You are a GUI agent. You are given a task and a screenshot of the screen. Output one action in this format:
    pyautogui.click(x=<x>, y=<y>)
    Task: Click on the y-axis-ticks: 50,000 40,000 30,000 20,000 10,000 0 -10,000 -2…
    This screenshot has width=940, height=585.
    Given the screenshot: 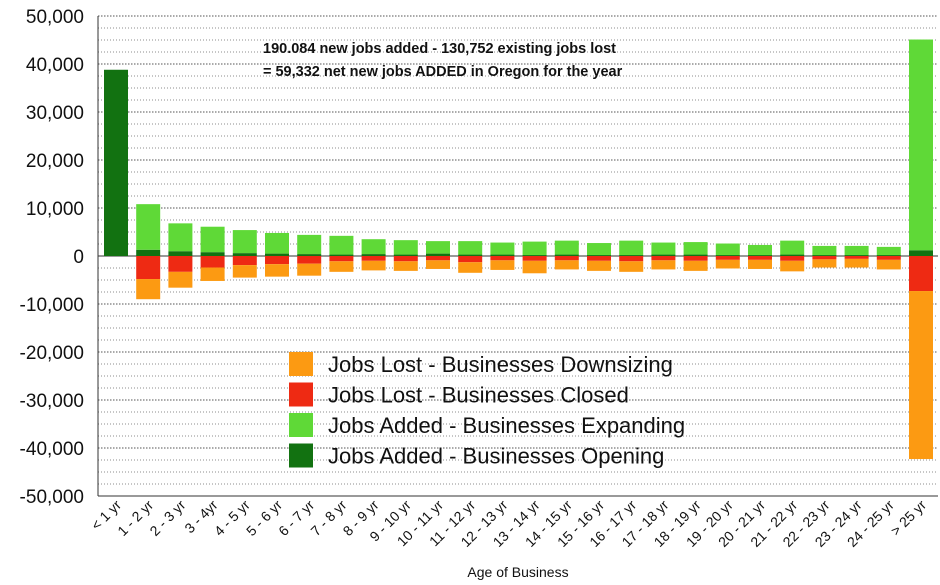 What is the action you would take?
    pyautogui.click(x=52, y=257)
    